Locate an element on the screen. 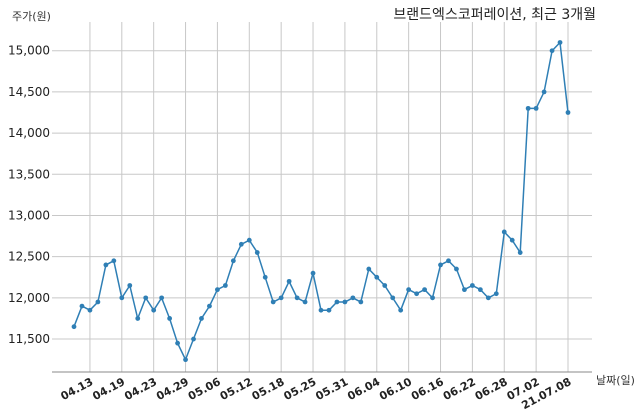 This screenshot has height=414, width=640. y-tick-label: 13,500 is located at coordinates (29, 174).